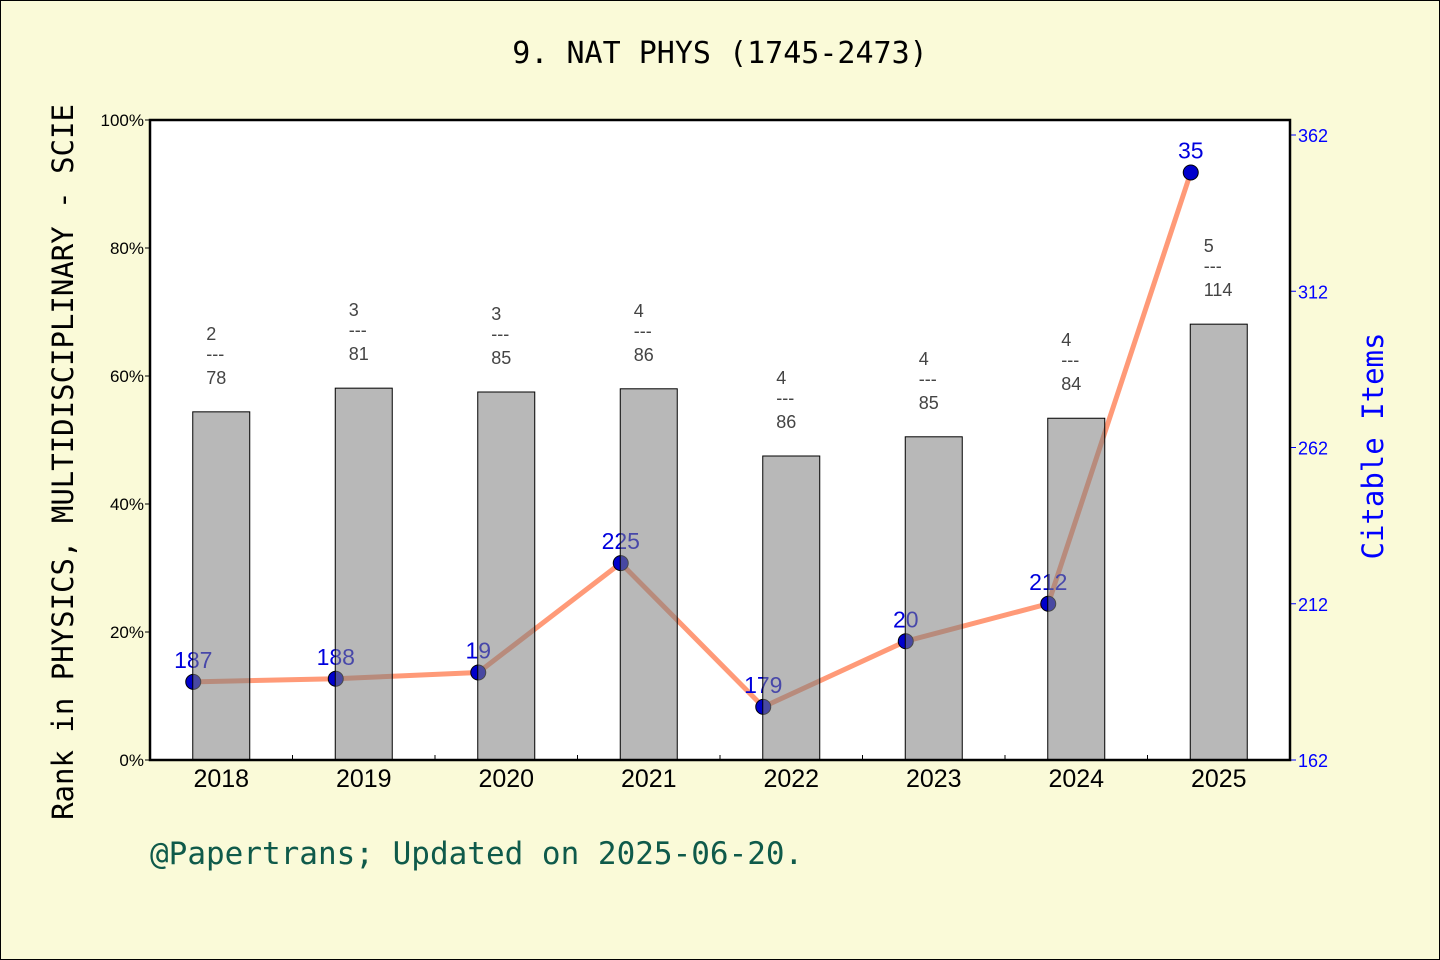 The width and height of the screenshot is (1440, 960). I want to click on y2-tick-label: 362, so click(1313, 136).